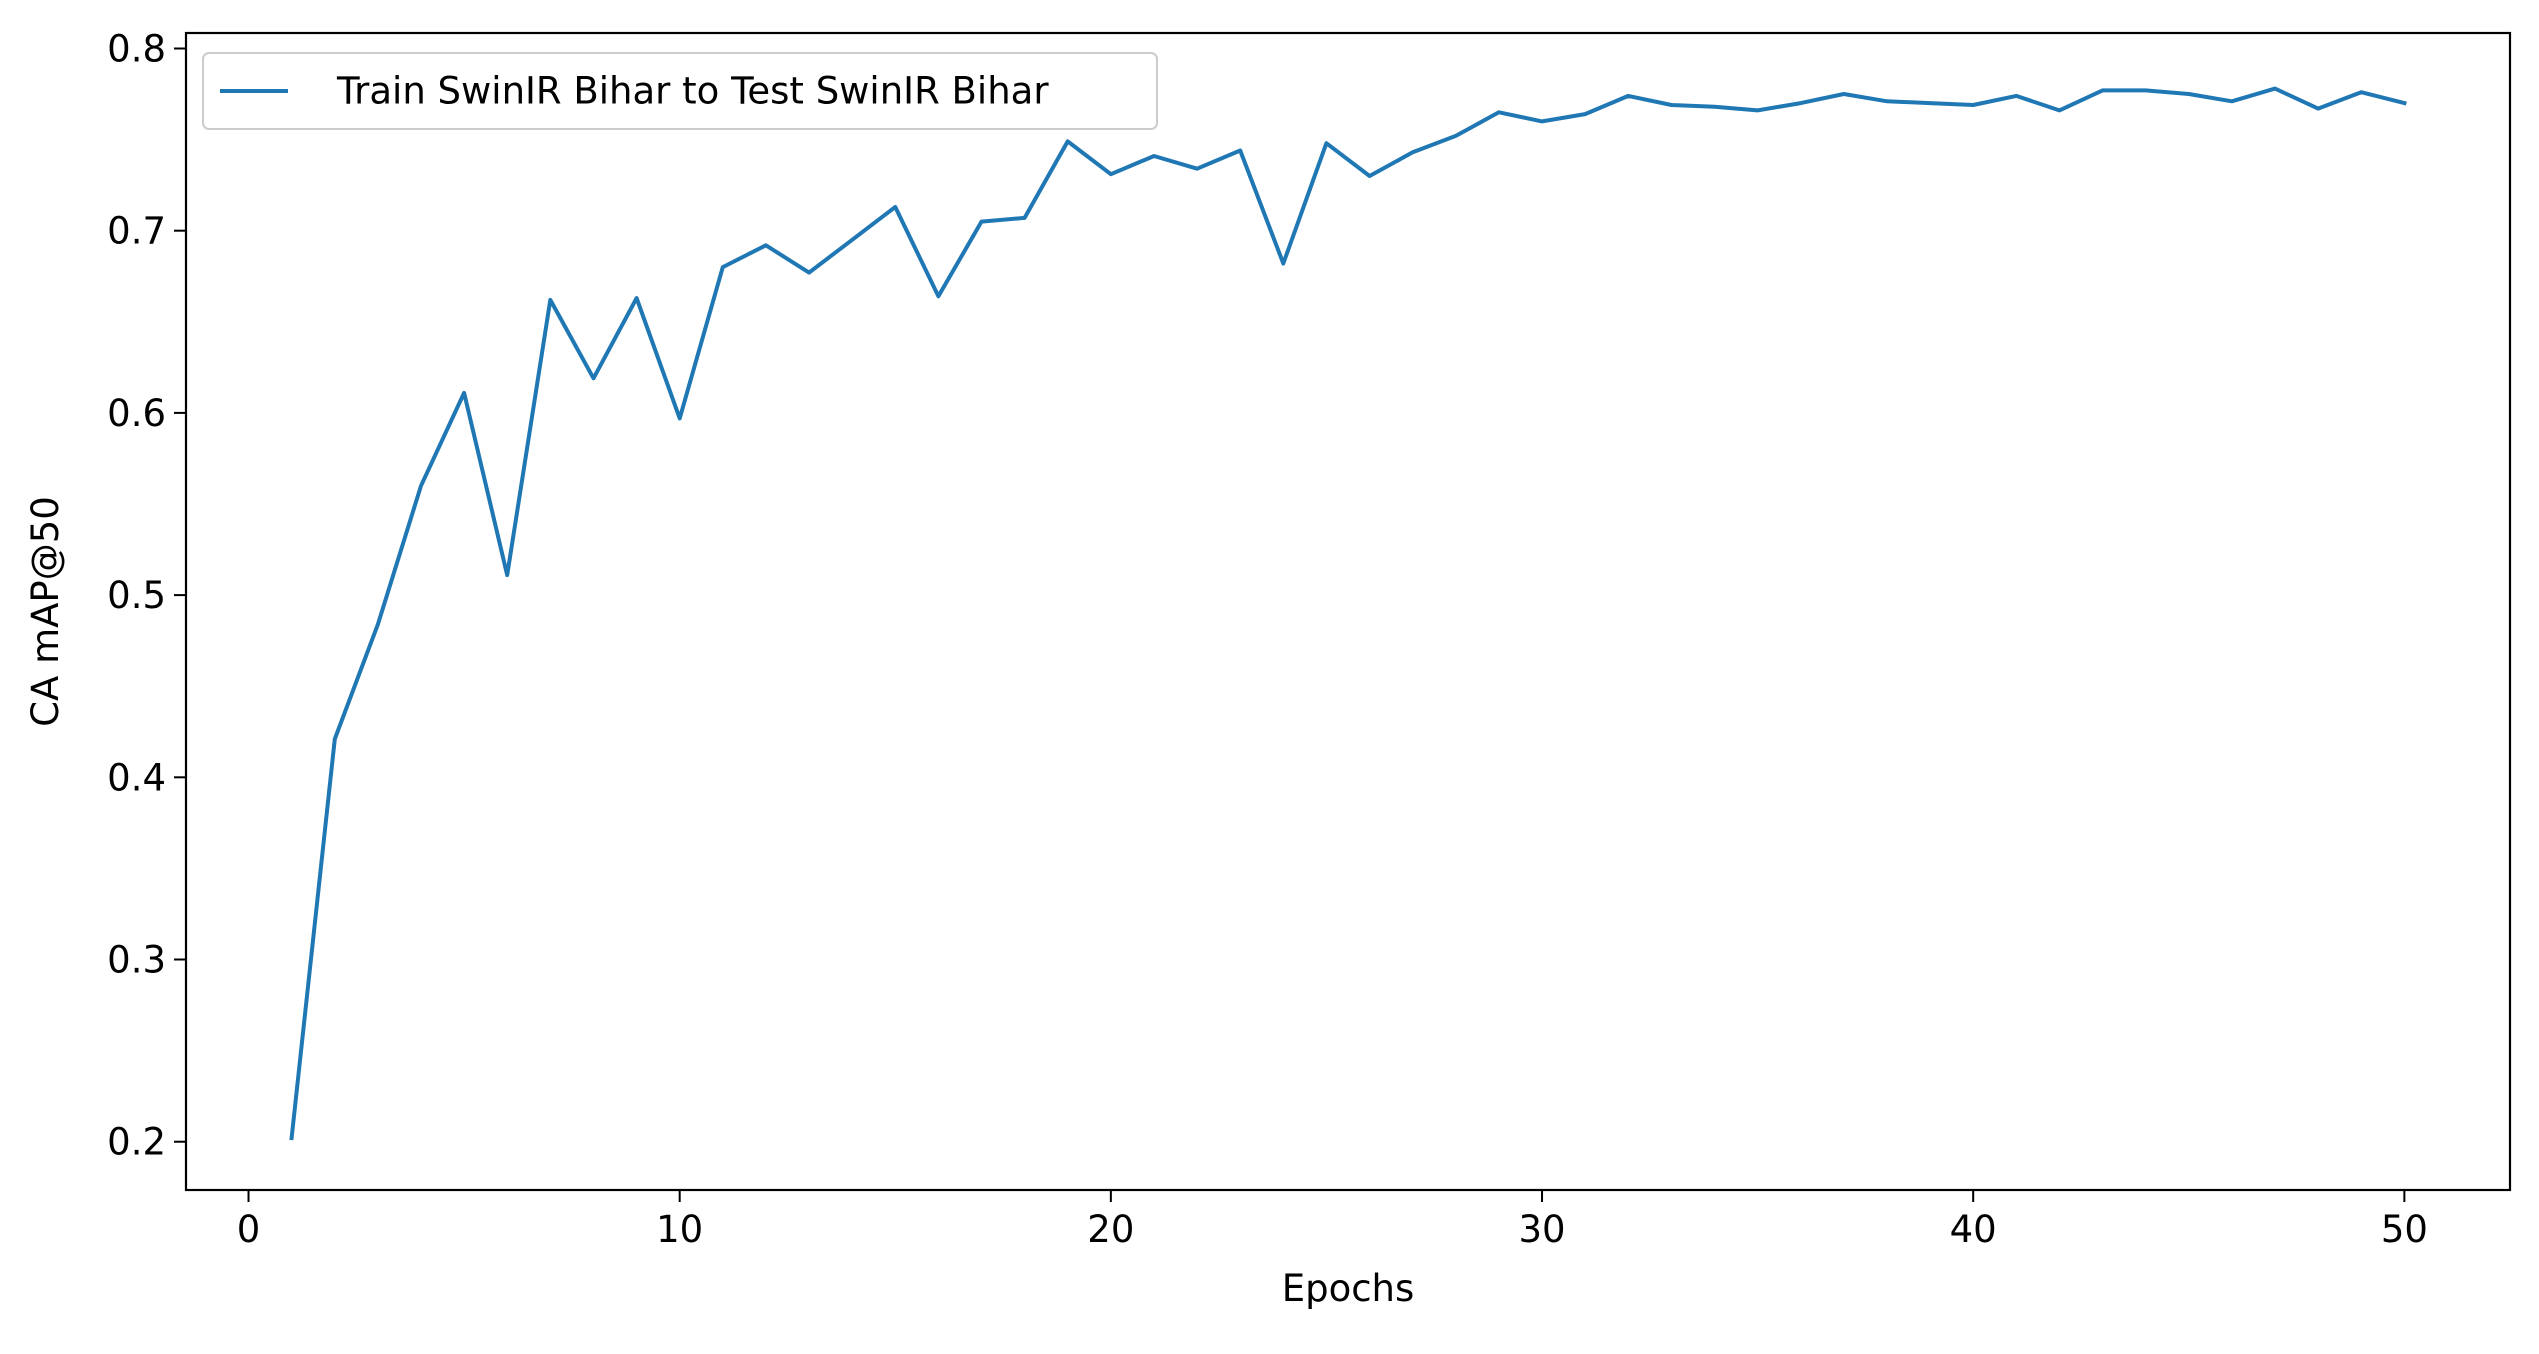 Image resolution: width=2539 pixels, height=1354 pixels. Describe the element at coordinates (1973, 1229) in the screenshot. I see `x-tick-label: 40` at that location.